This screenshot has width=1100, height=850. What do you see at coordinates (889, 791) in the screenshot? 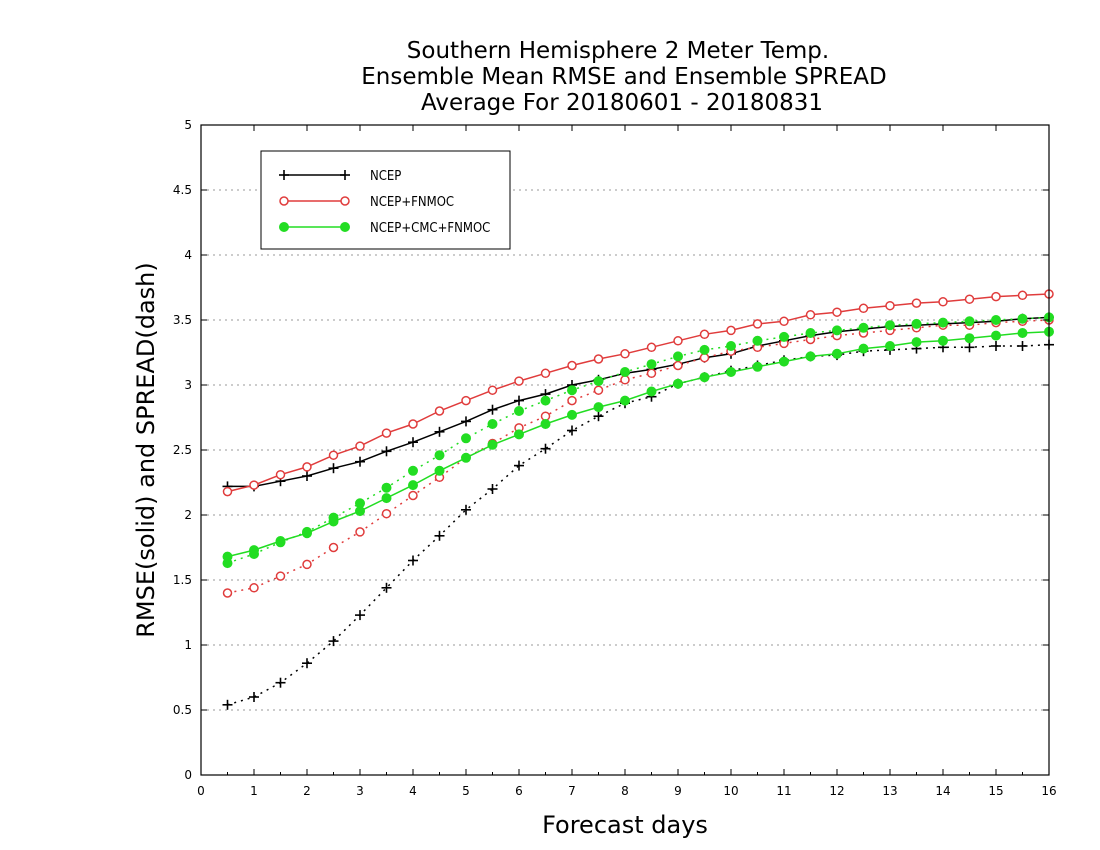
I see `x-tick-label: 13` at bounding box center [889, 791].